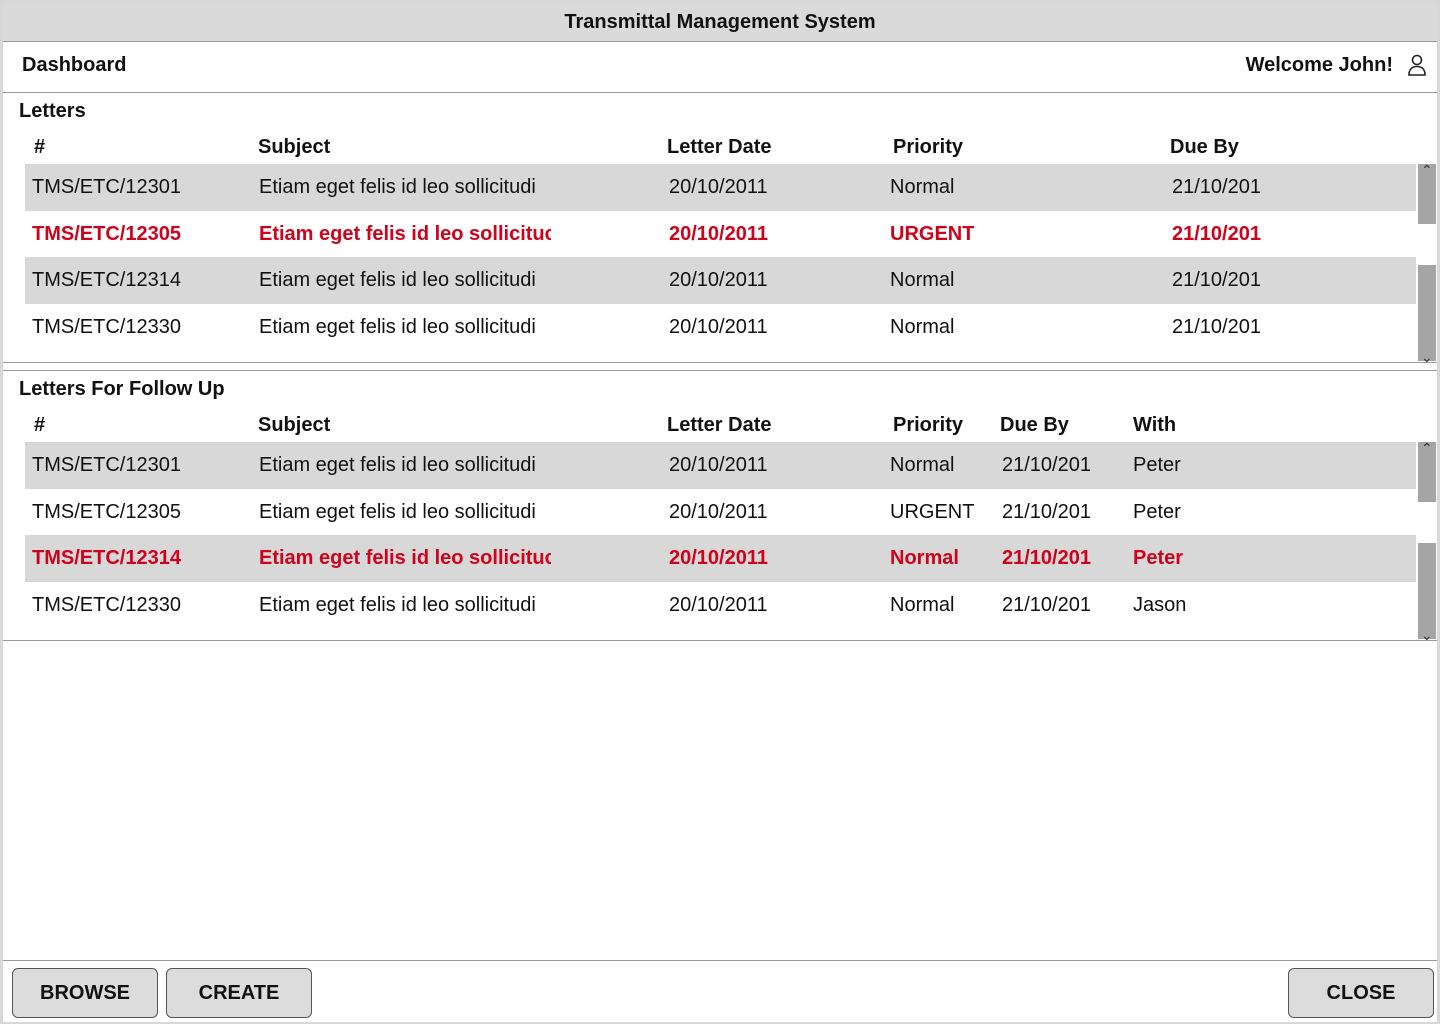 The width and height of the screenshot is (1440, 1024). I want to click on letters-col-letter-date: Letter Date, so click(719, 147).